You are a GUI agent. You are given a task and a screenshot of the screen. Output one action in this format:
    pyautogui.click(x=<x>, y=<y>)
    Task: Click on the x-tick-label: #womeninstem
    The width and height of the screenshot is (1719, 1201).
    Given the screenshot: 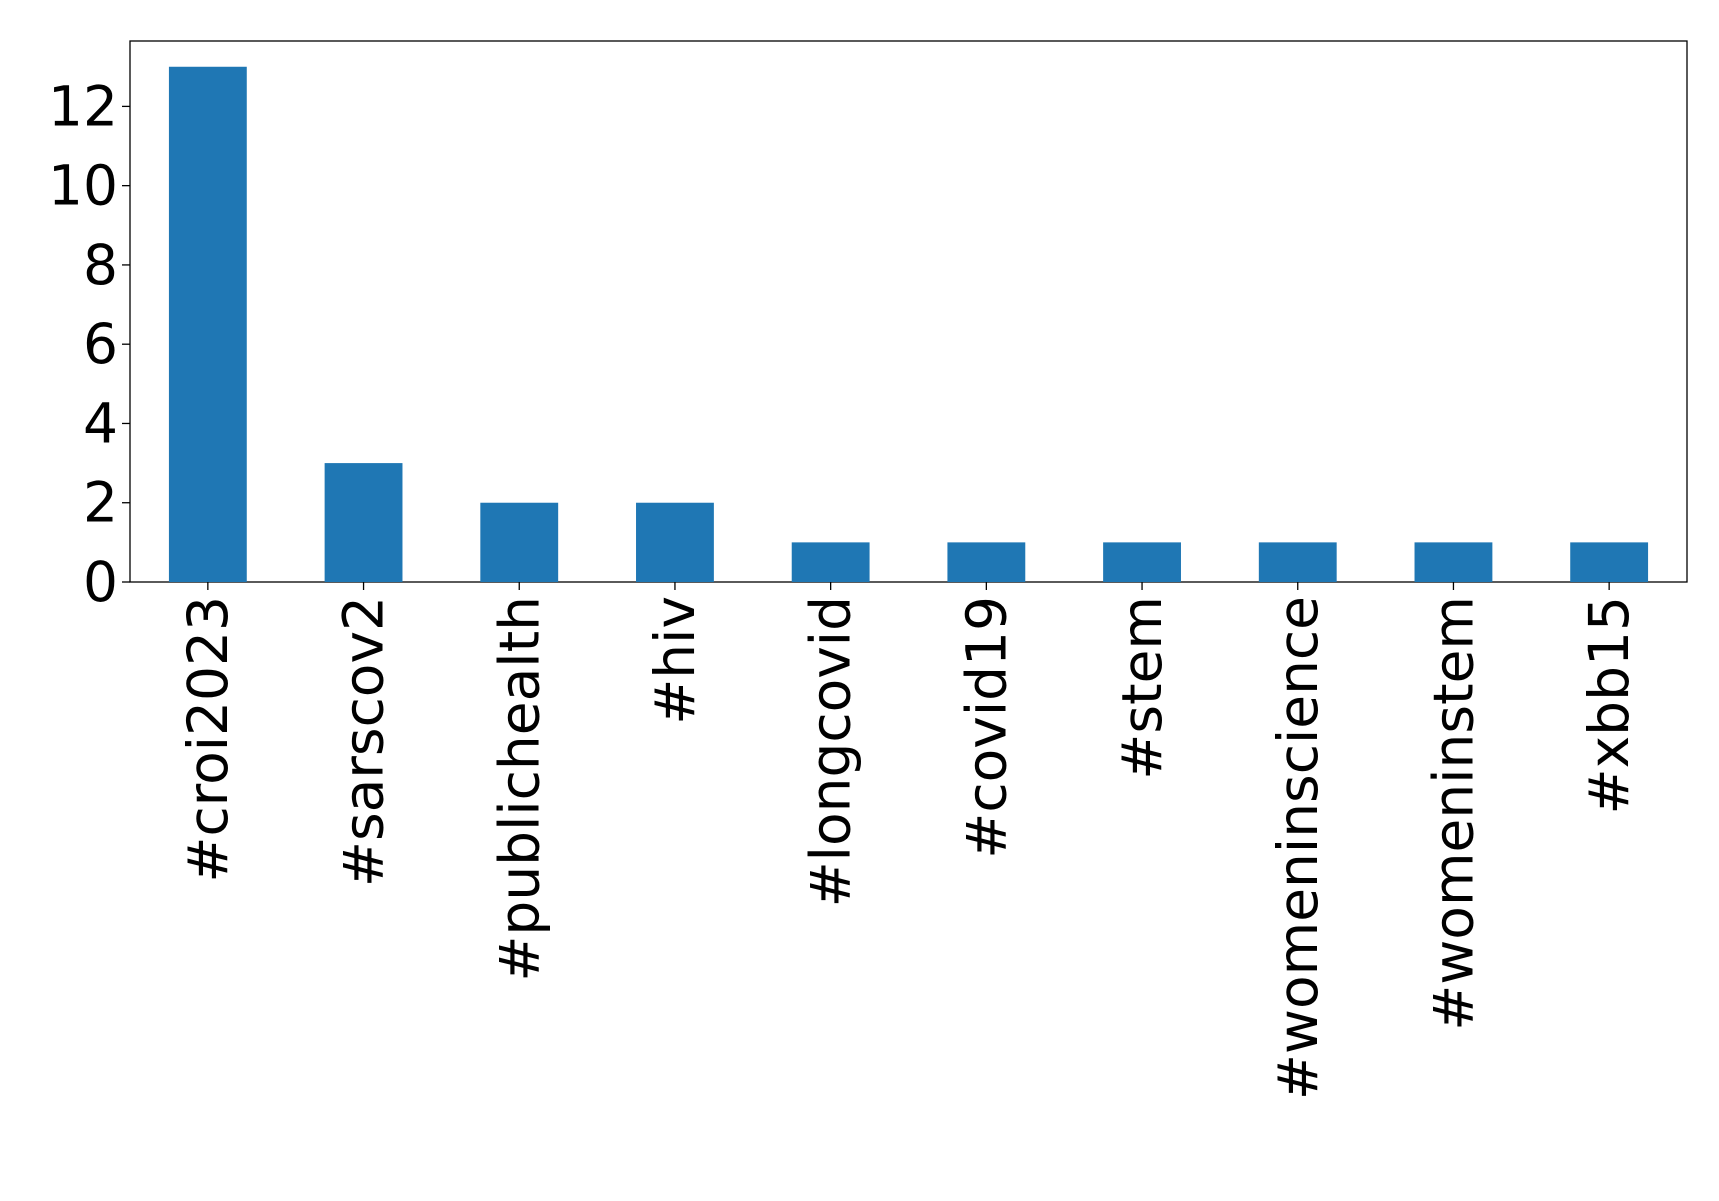 What is the action you would take?
    pyautogui.click(x=1453, y=813)
    